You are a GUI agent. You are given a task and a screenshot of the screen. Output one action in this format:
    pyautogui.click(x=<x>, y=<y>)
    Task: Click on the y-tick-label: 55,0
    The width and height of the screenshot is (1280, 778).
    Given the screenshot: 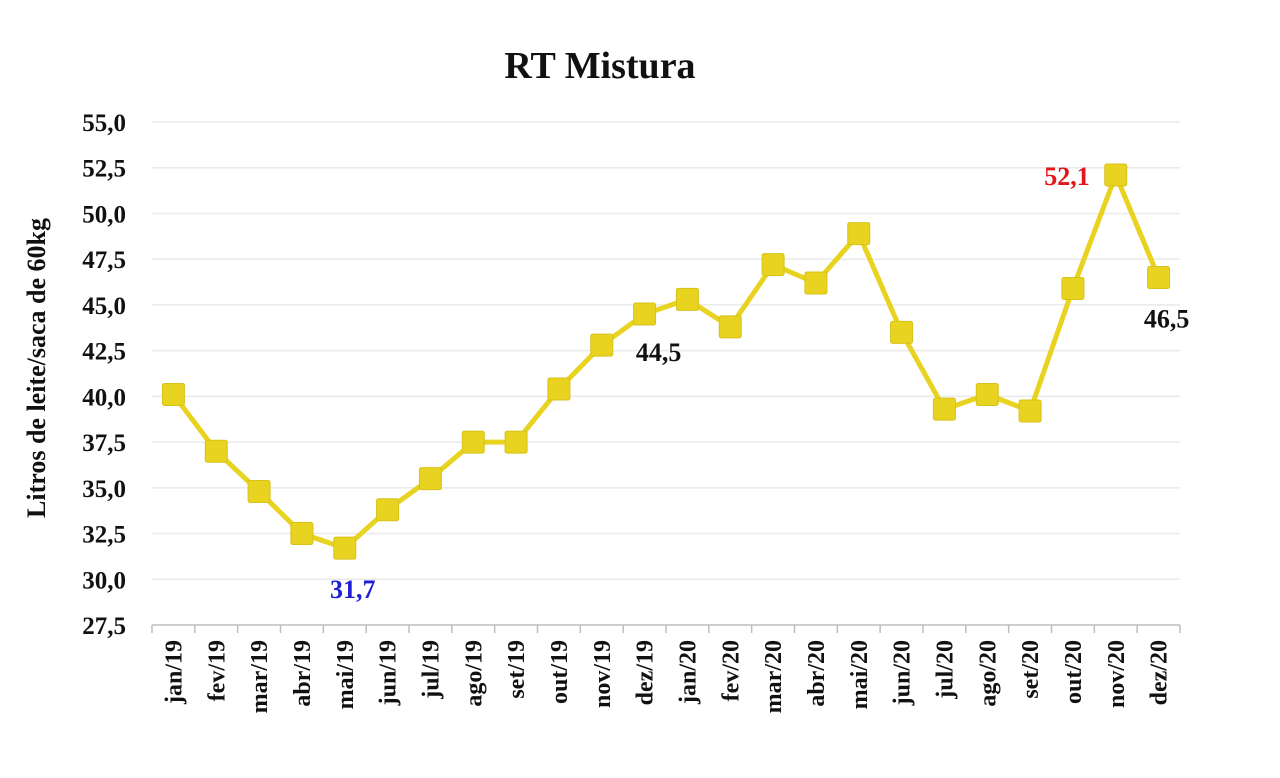 What is the action you would take?
    pyautogui.click(x=104, y=123)
    